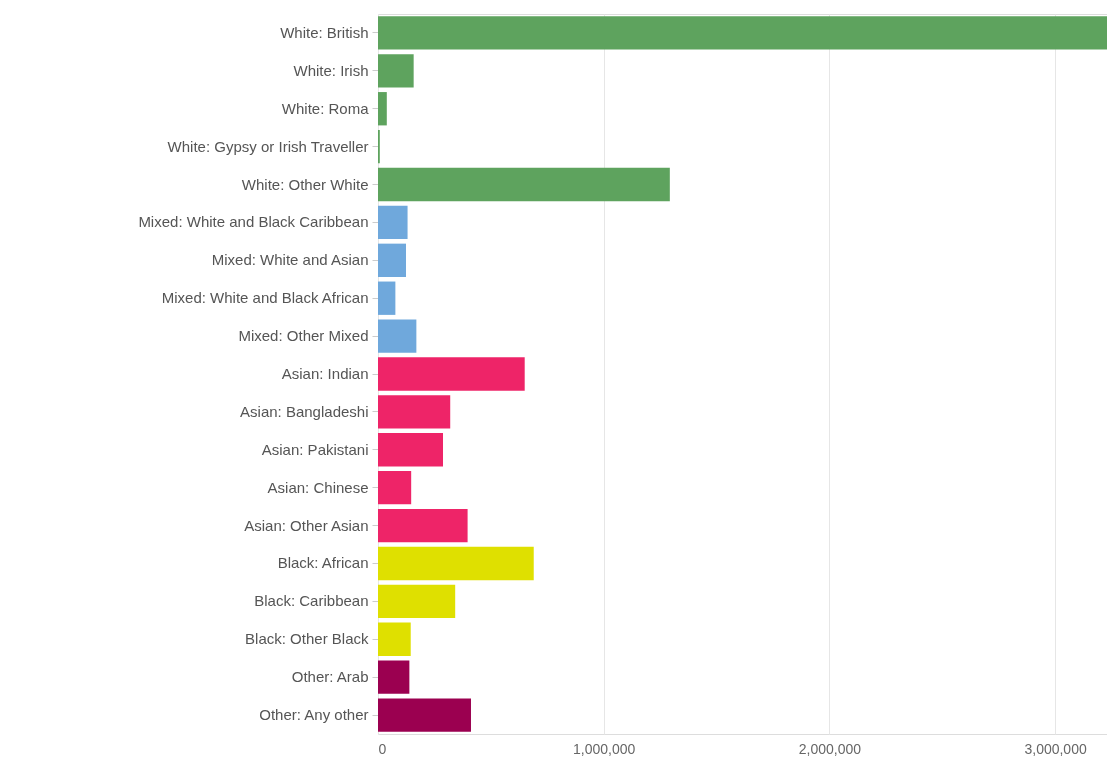 The image size is (1107, 760). What do you see at coordinates (311, 601) in the screenshot?
I see `y-tick-label: Black: Caribbean` at bounding box center [311, 601].